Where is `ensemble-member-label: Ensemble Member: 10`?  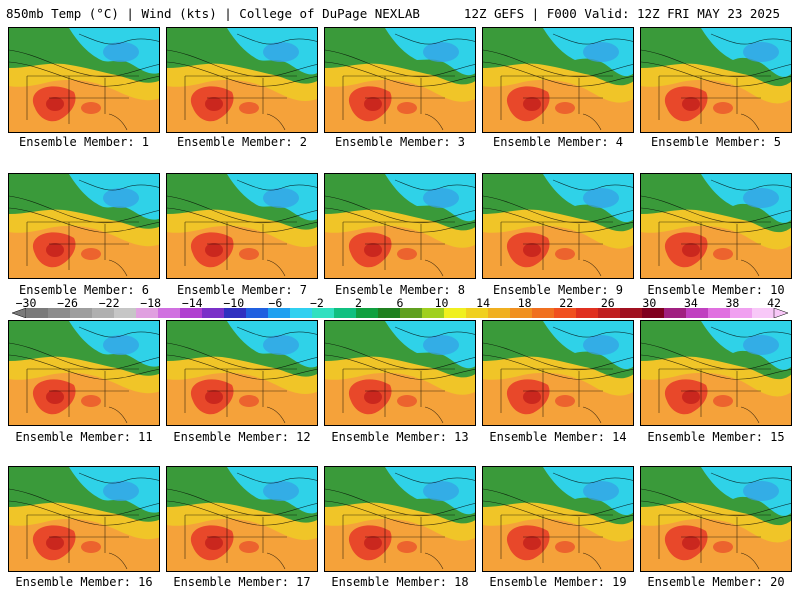
ensemble-member-label: Ensemble Member: 10 is located at coordinates (716, 290).